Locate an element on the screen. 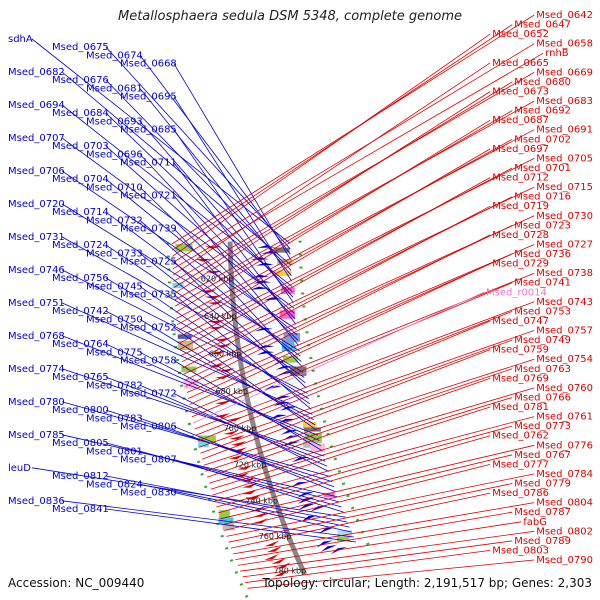 The height and width of the screenshot is (600, 600). gene-label: Msed_0739 is located at coordinates (148, 229).